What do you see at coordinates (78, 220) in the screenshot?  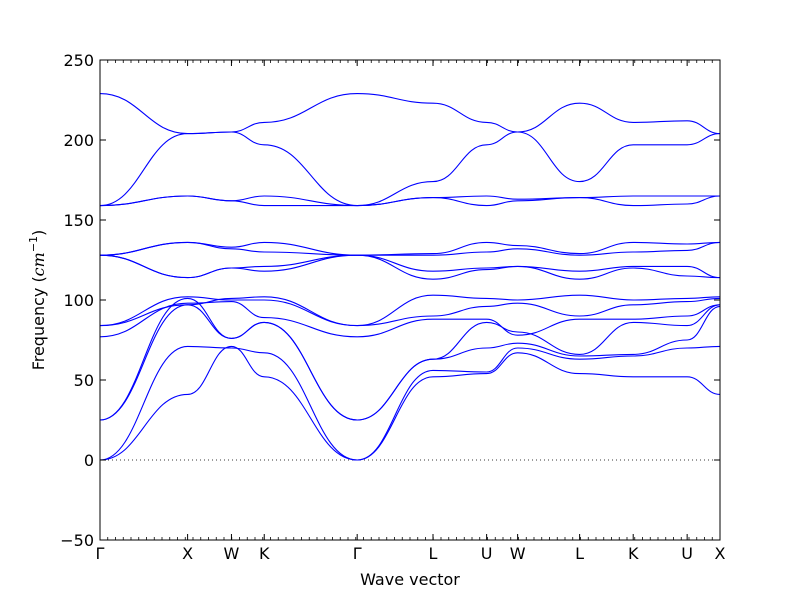 I see `y-tick-label: 150` at bounding box center [78, 220].